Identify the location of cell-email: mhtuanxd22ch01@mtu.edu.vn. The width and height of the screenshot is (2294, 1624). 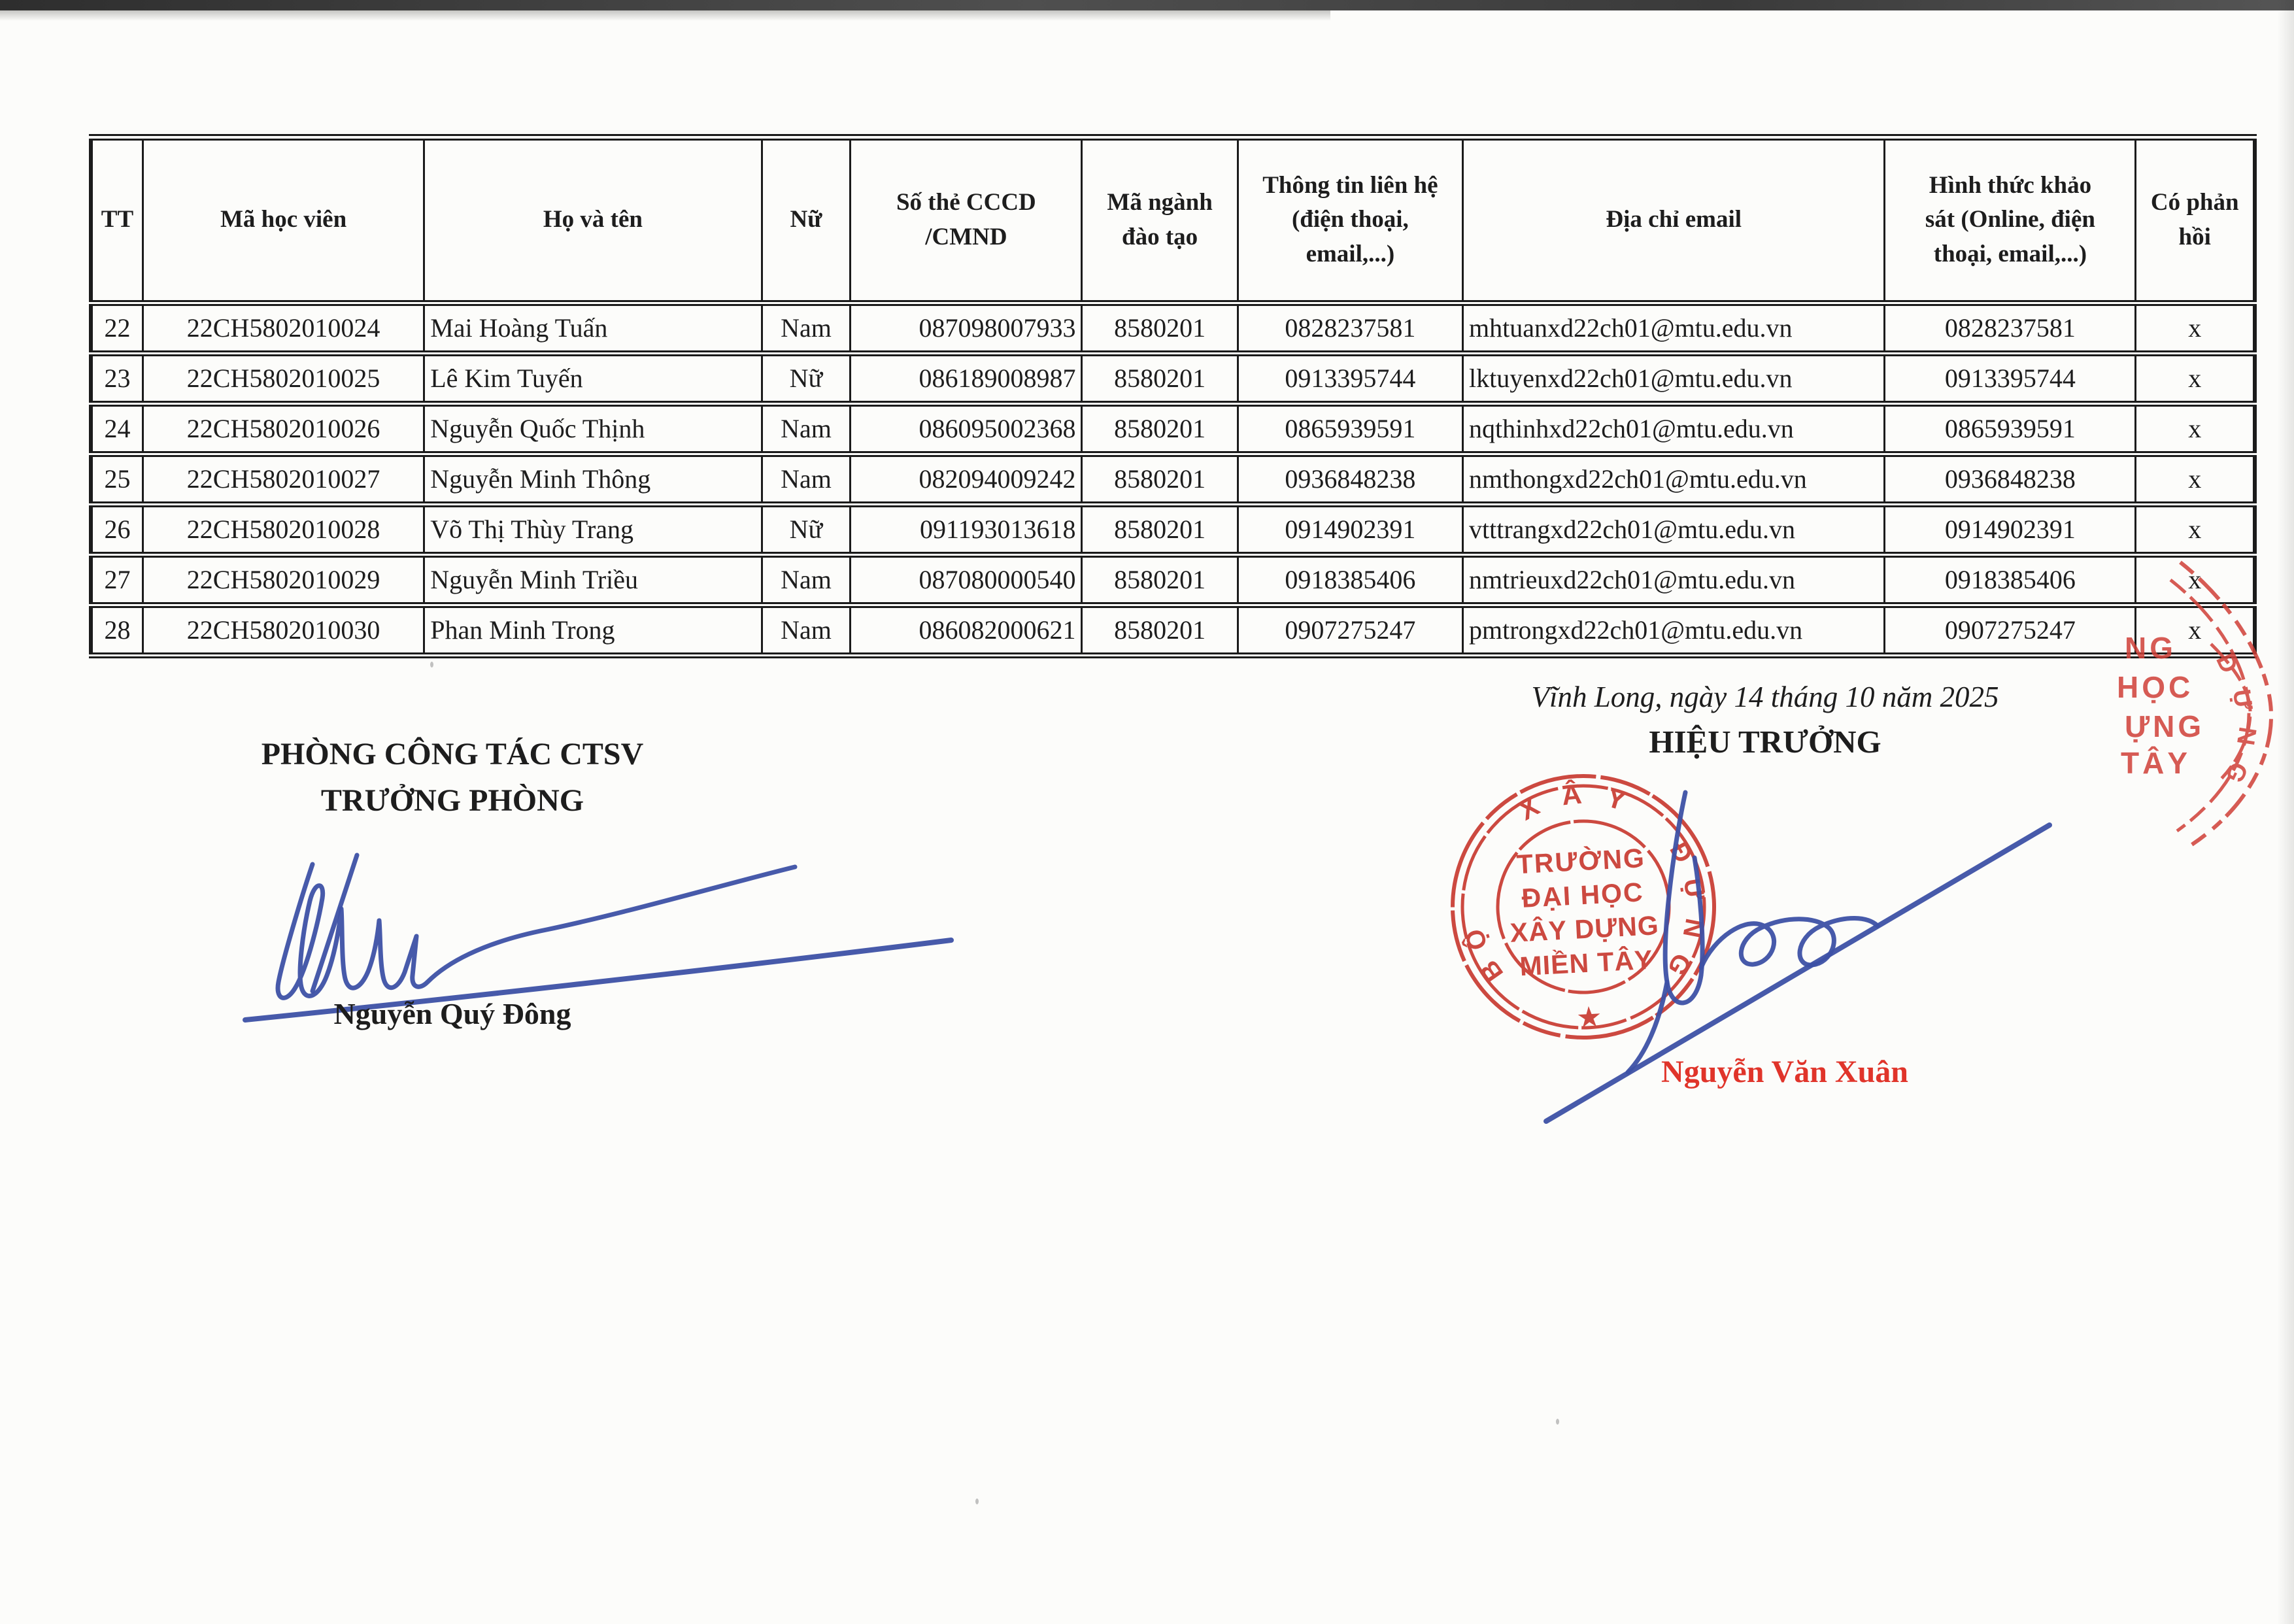
(1673, 328).